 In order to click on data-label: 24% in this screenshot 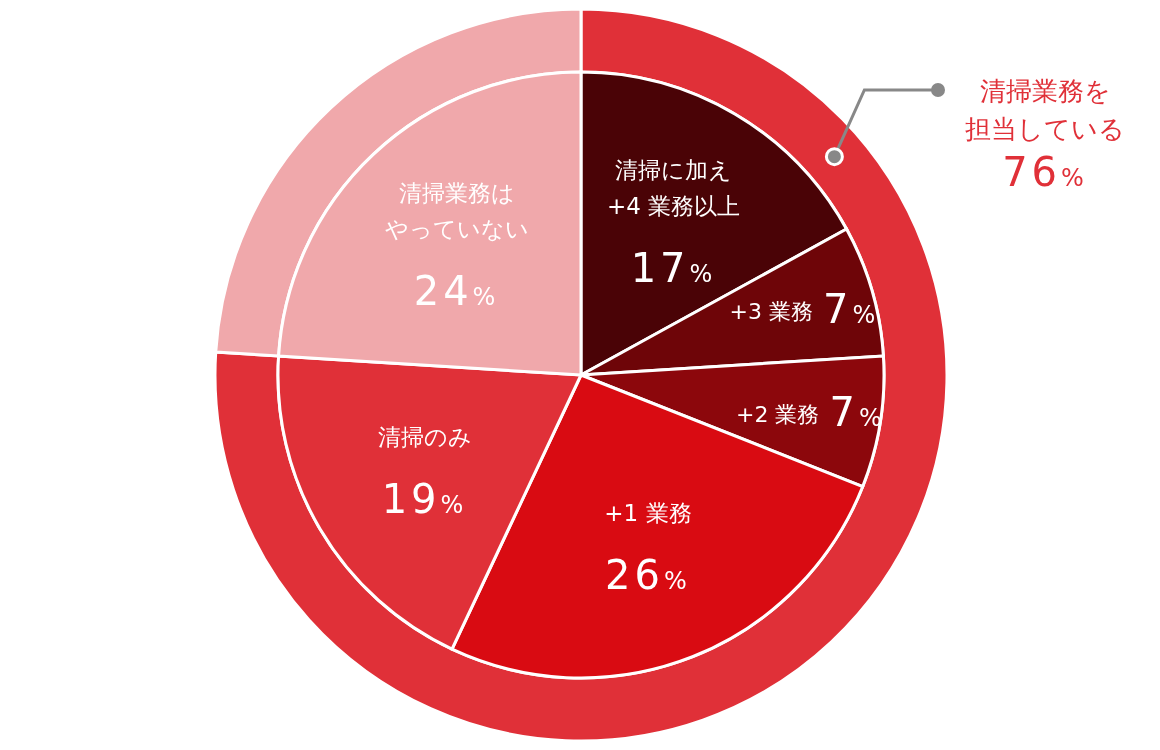, I will do `click(456, 291)`.